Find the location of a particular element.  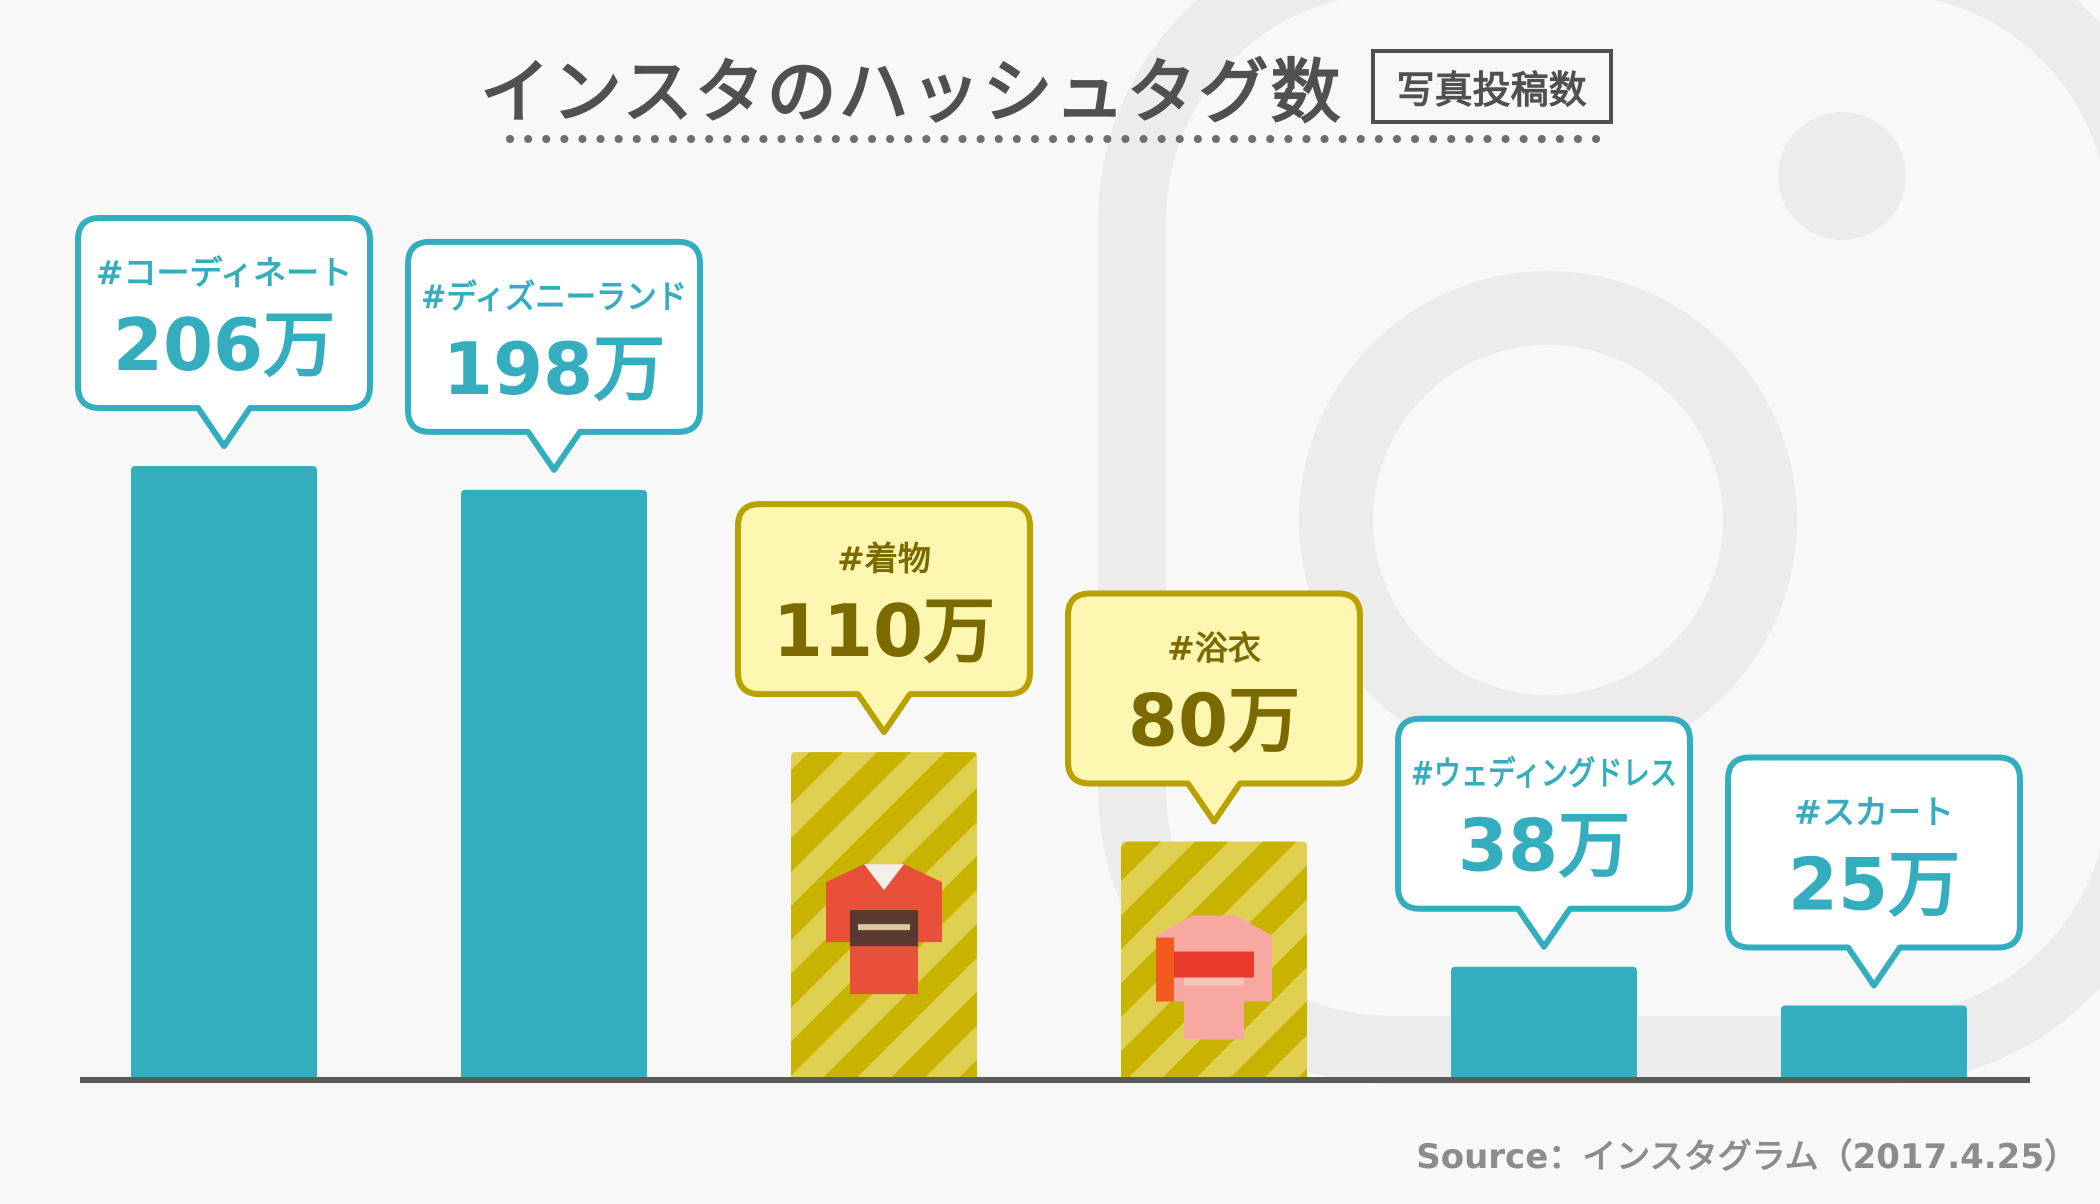

value-label: 80万 is located at coordinates (1214, 721).